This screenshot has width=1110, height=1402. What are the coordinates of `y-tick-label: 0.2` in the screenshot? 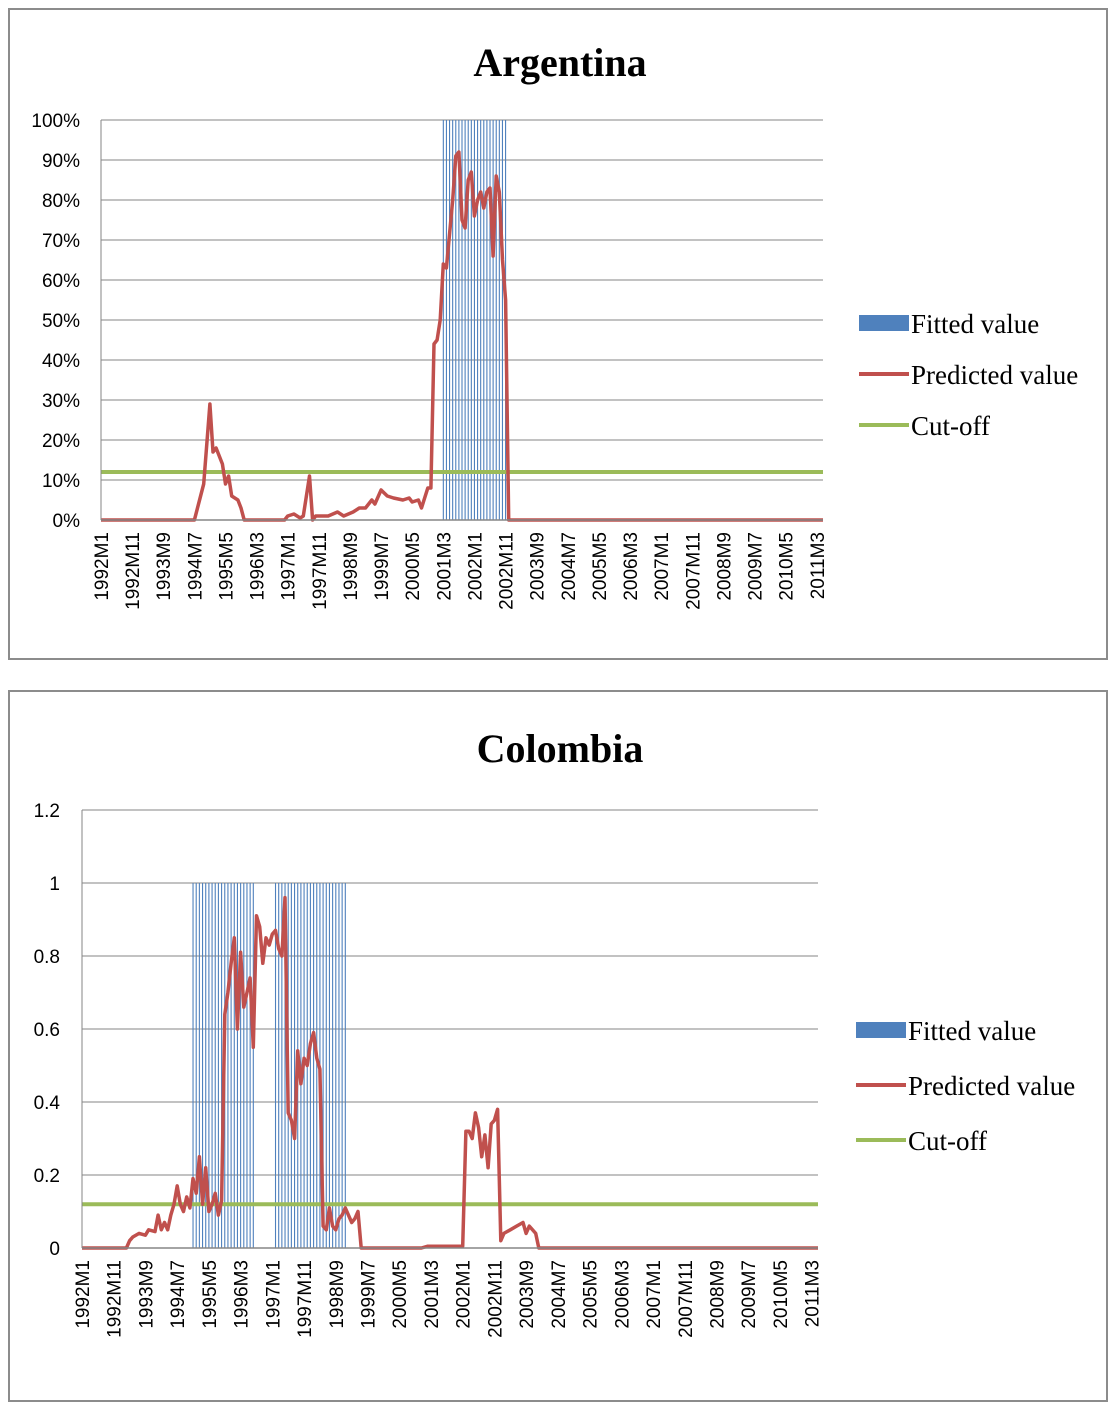 It's located at (47, 1176).